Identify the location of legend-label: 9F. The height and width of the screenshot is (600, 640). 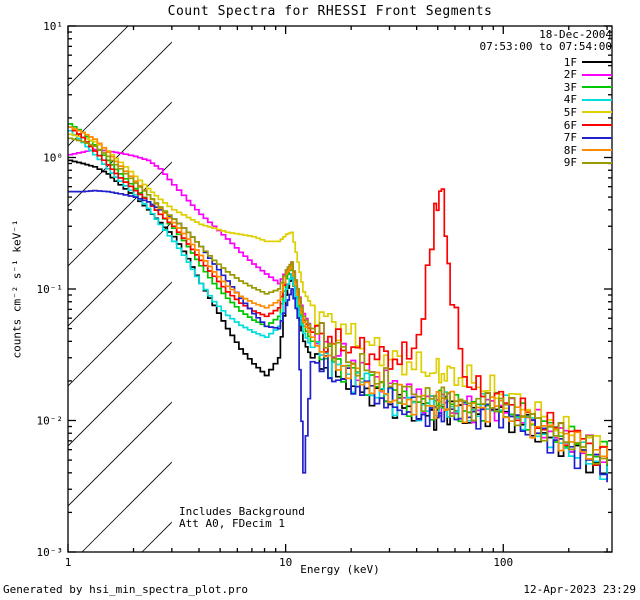
(570, 163).